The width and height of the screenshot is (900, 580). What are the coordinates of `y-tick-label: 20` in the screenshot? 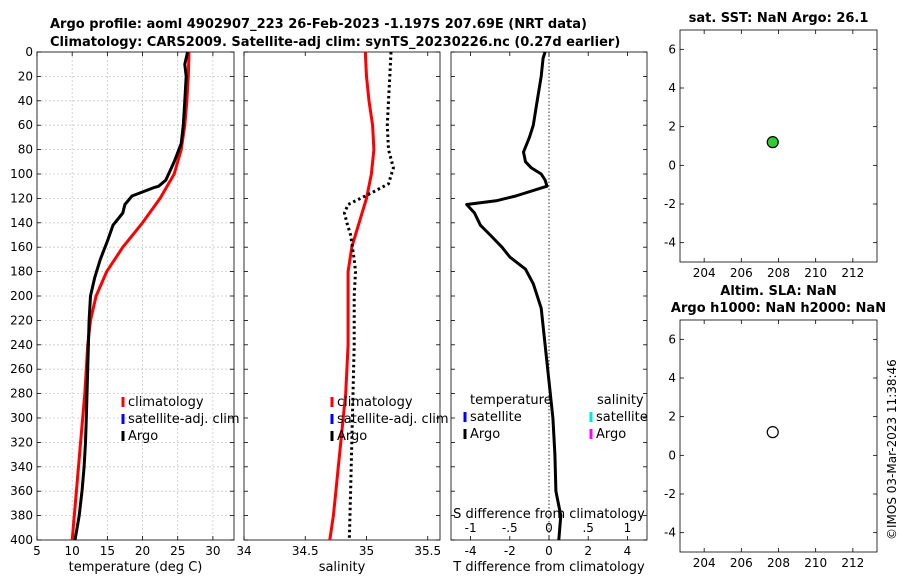 It's located at (25, 76).